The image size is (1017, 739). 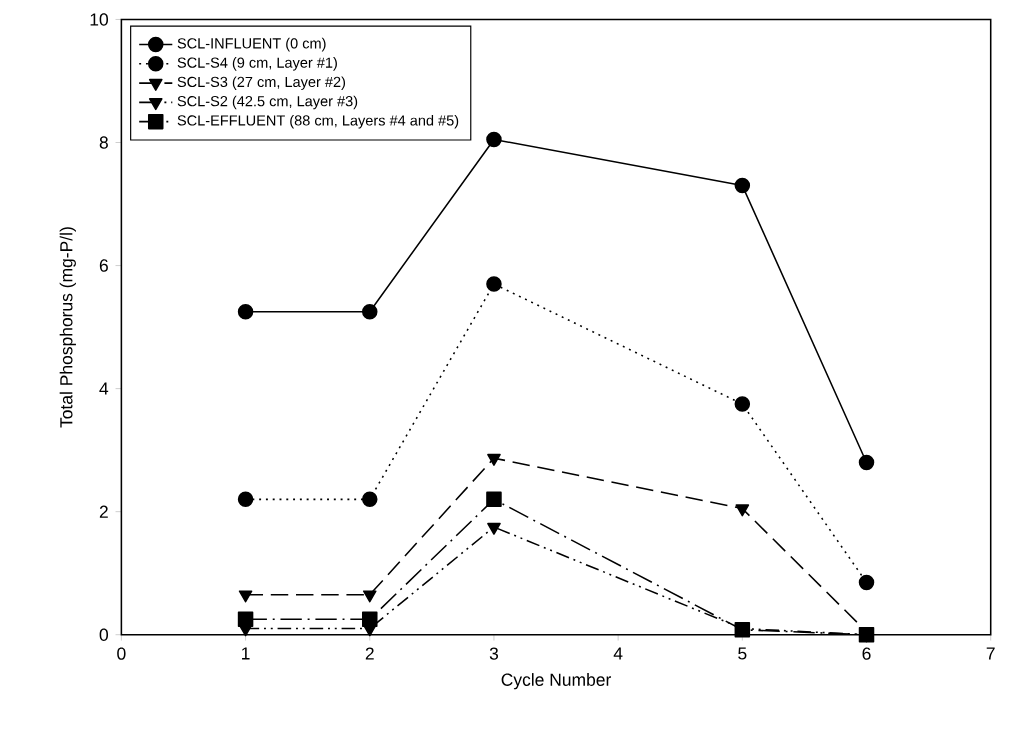 I want to click on x-tick-label: 7, so click(x=990, y=653).